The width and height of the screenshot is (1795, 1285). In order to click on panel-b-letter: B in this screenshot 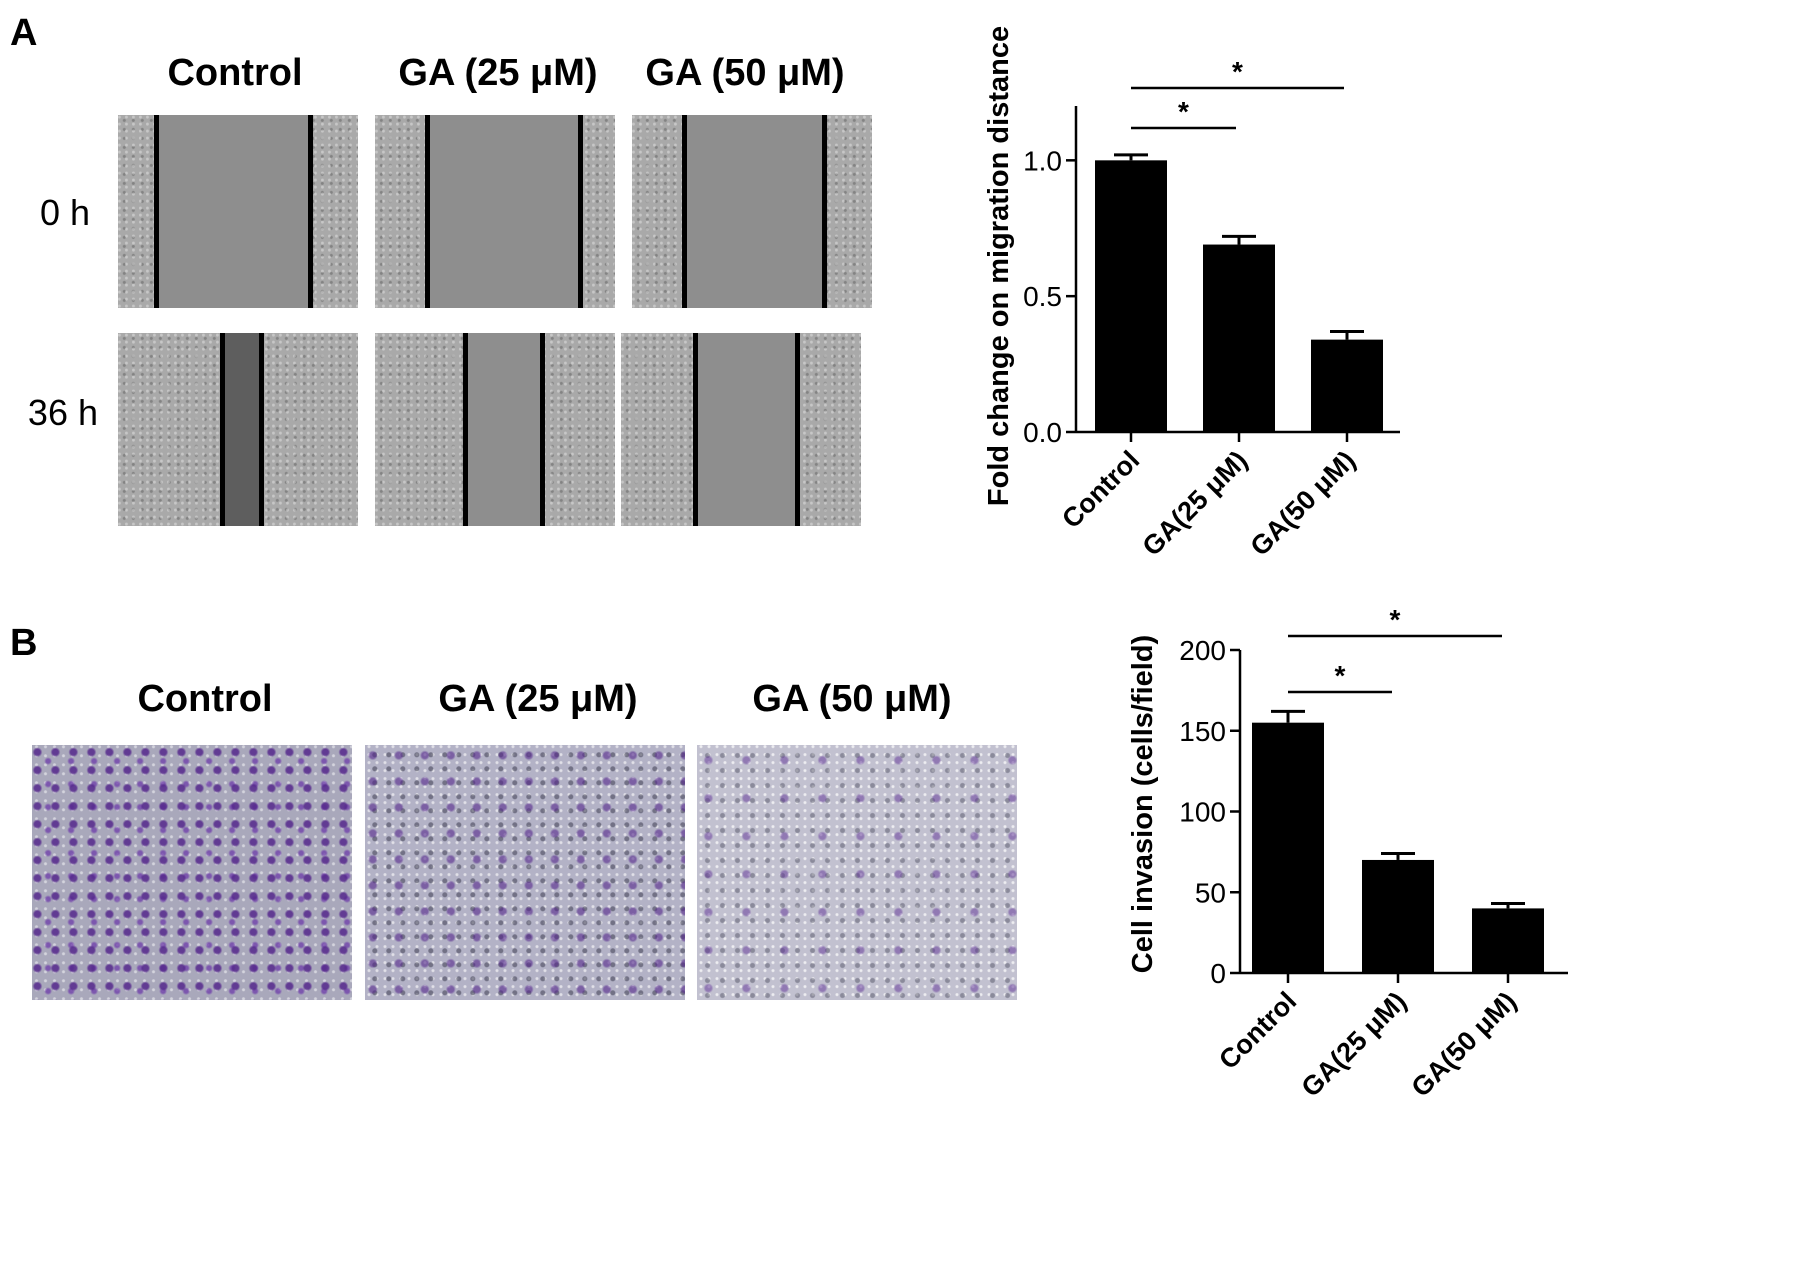, I will do `click(24, 643)`.